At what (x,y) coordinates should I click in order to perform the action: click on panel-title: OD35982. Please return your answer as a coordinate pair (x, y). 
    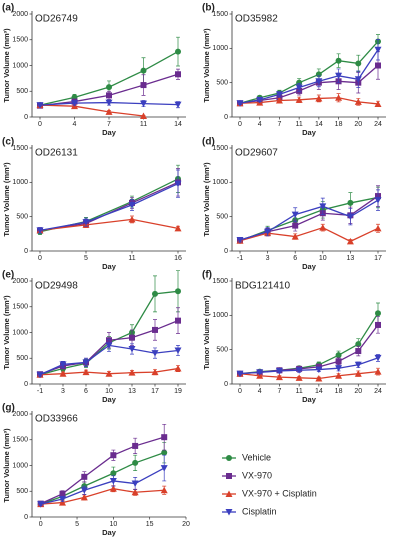
    Looking at the image, I should click on (256, 19).